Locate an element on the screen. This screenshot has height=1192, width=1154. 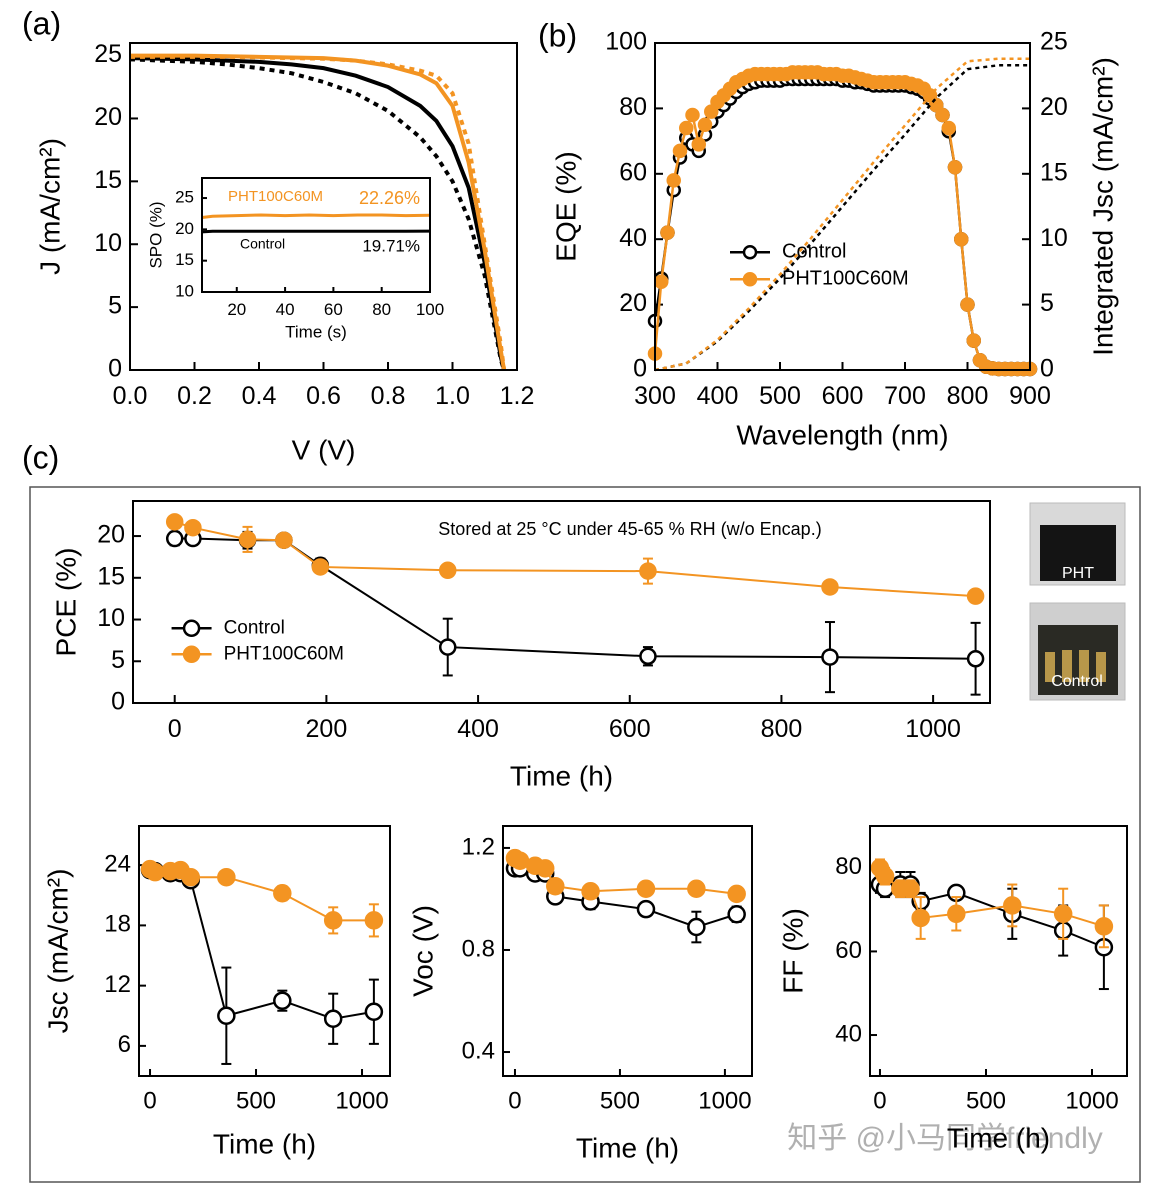
x-tick-label: 0.6 is located at coordinates (323, 396).